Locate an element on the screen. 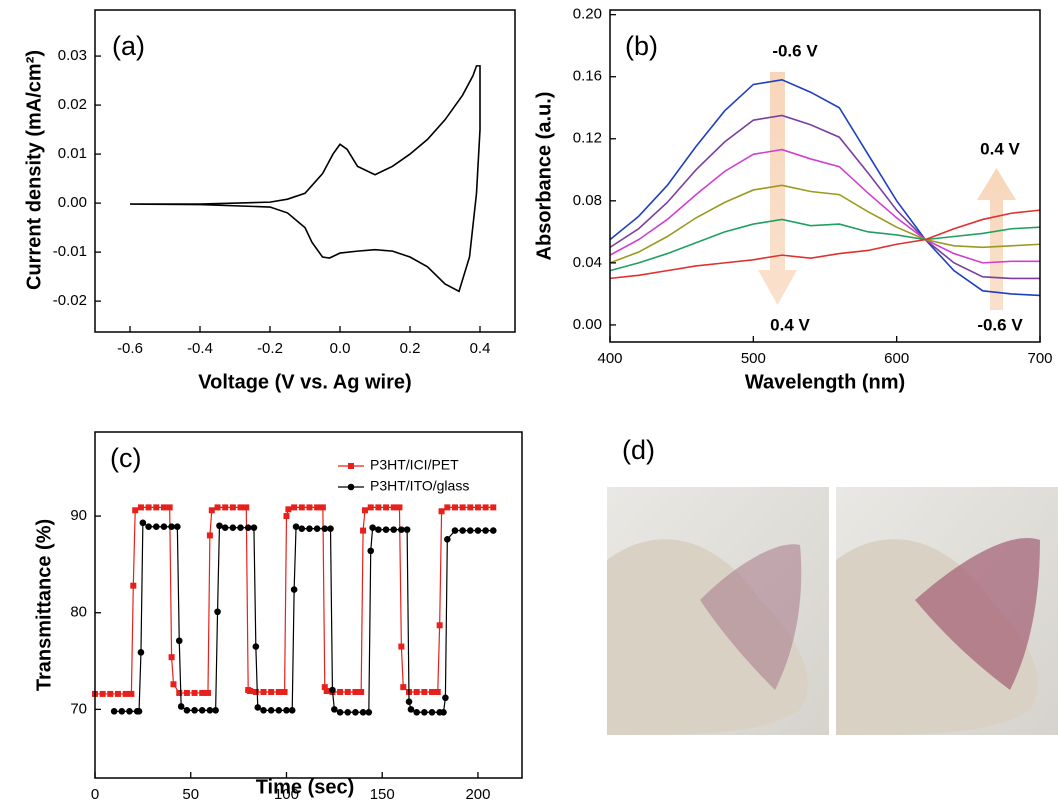  x-tick-label: 400 is located at coordinates (609, 358).